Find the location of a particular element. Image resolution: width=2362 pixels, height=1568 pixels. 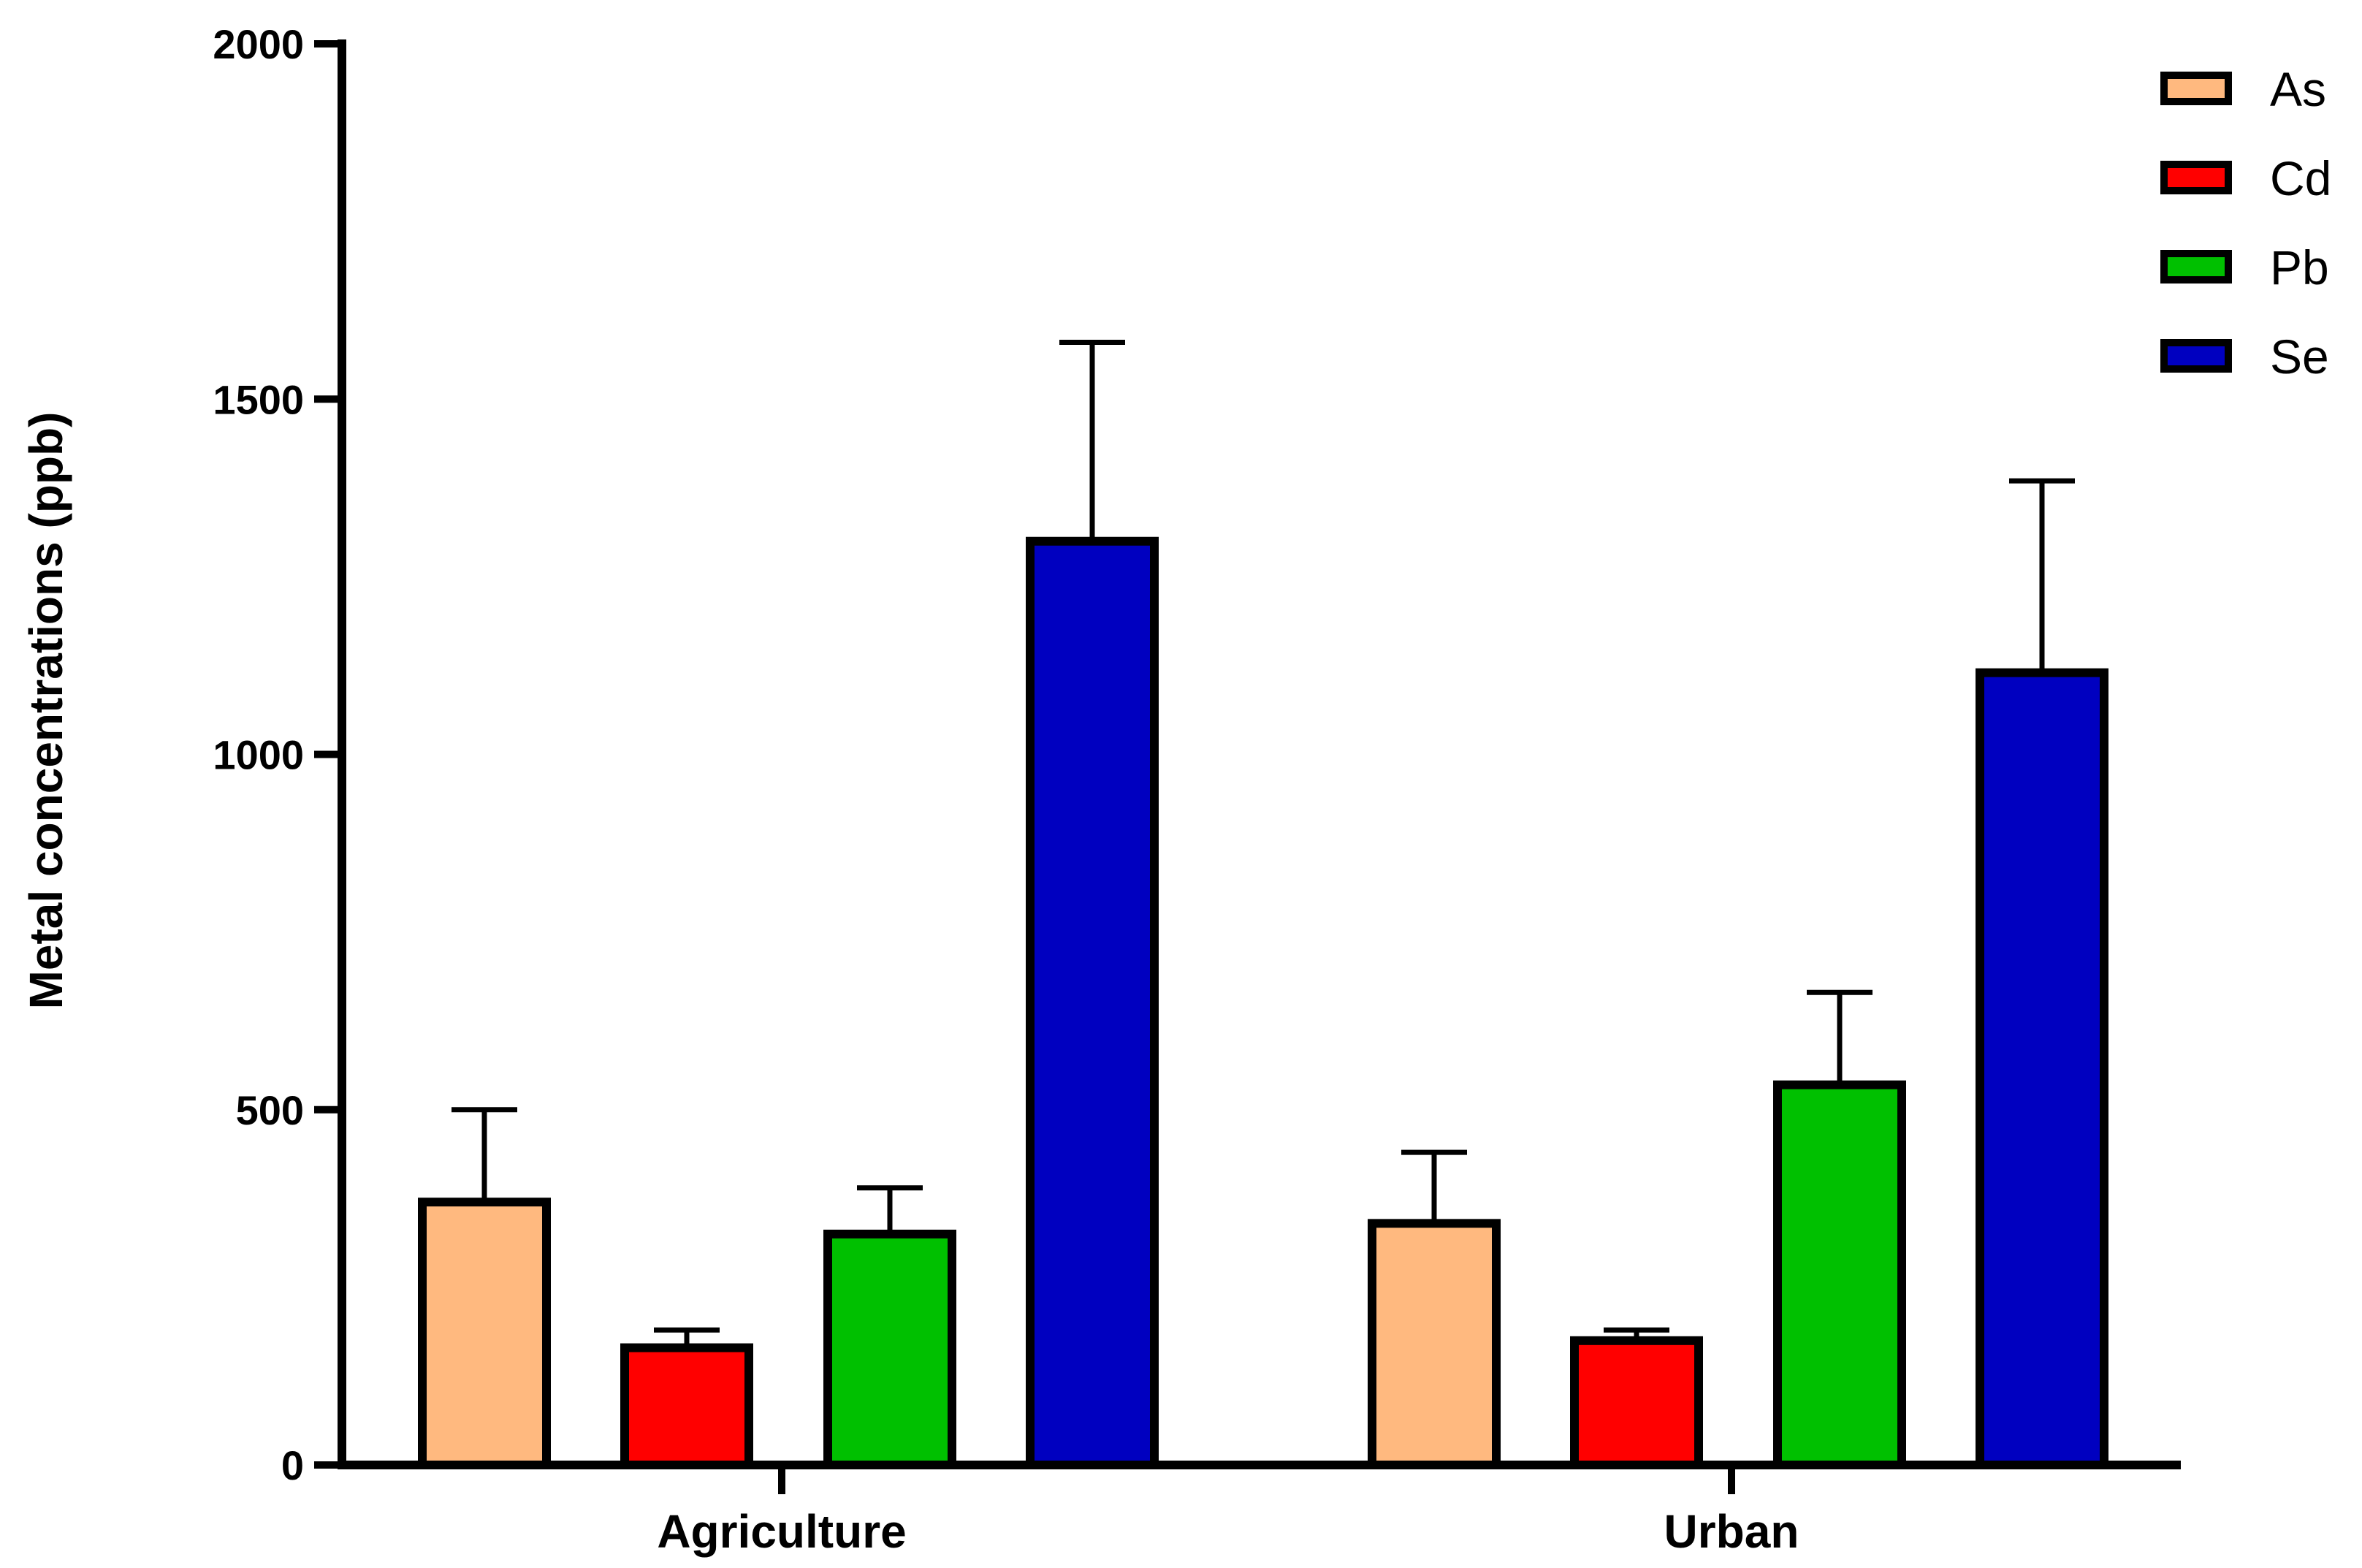

bar-as-urban is located at coordinates (1434, 1344).